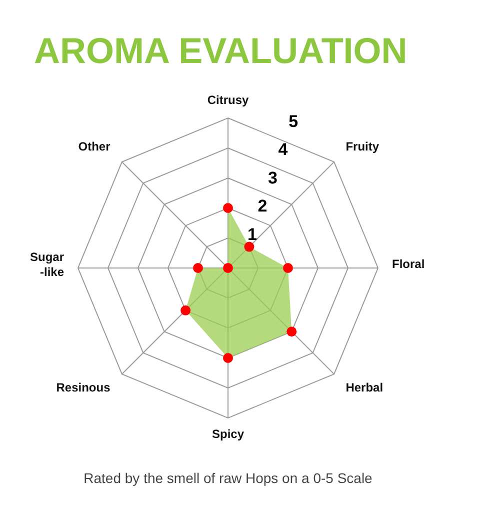  I want to click on spoke-label: Citrusy, so click(228, 100).